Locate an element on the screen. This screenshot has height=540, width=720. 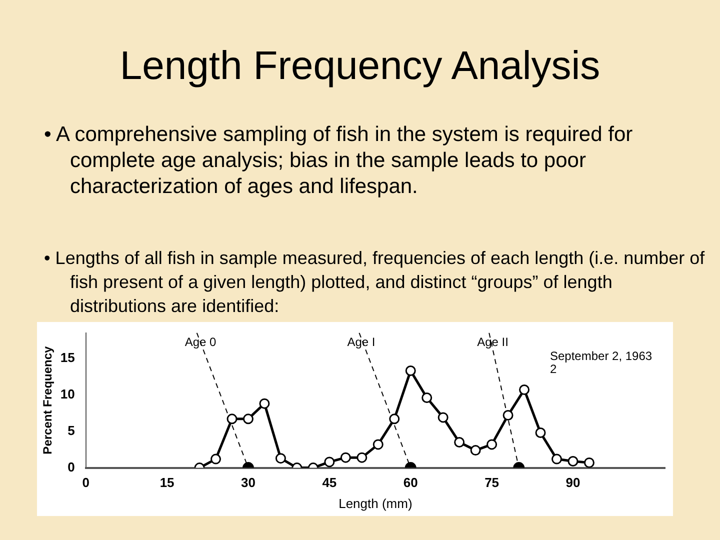
x-tick-label: 0 is located at coordinates (86, 482).